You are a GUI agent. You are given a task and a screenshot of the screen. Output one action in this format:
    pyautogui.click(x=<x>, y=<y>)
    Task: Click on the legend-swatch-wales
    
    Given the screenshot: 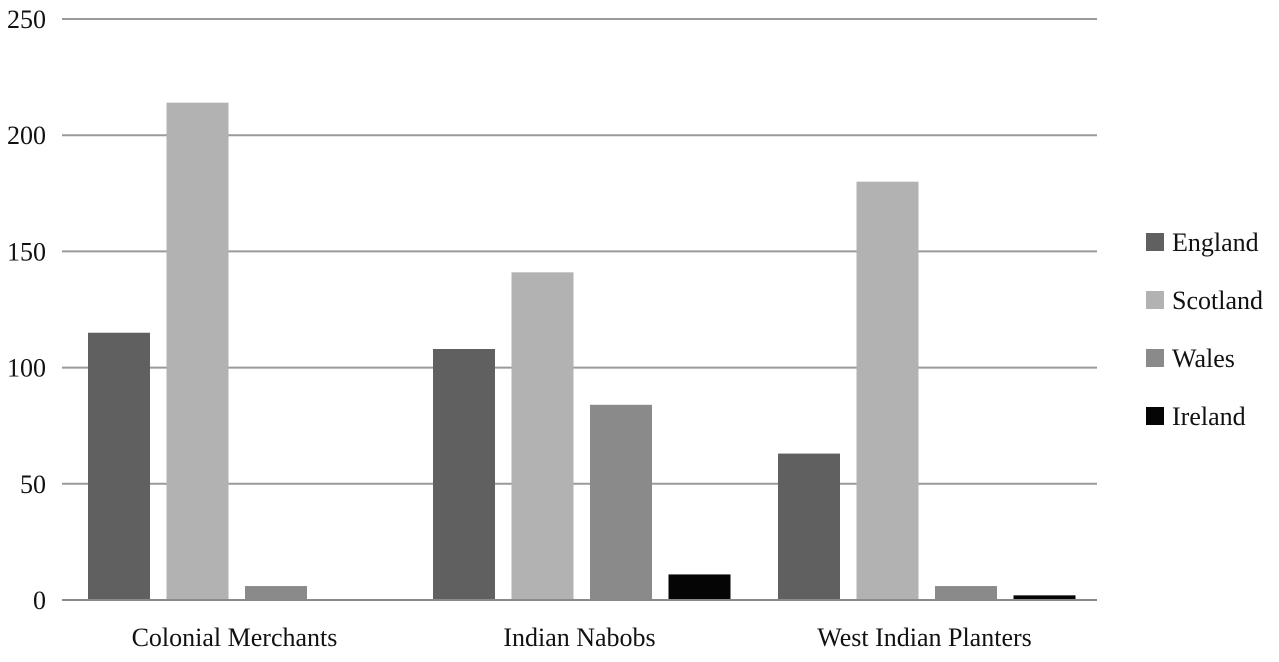 What is the action you would take?
    pyautogui.click(x=1155, y=358)
    